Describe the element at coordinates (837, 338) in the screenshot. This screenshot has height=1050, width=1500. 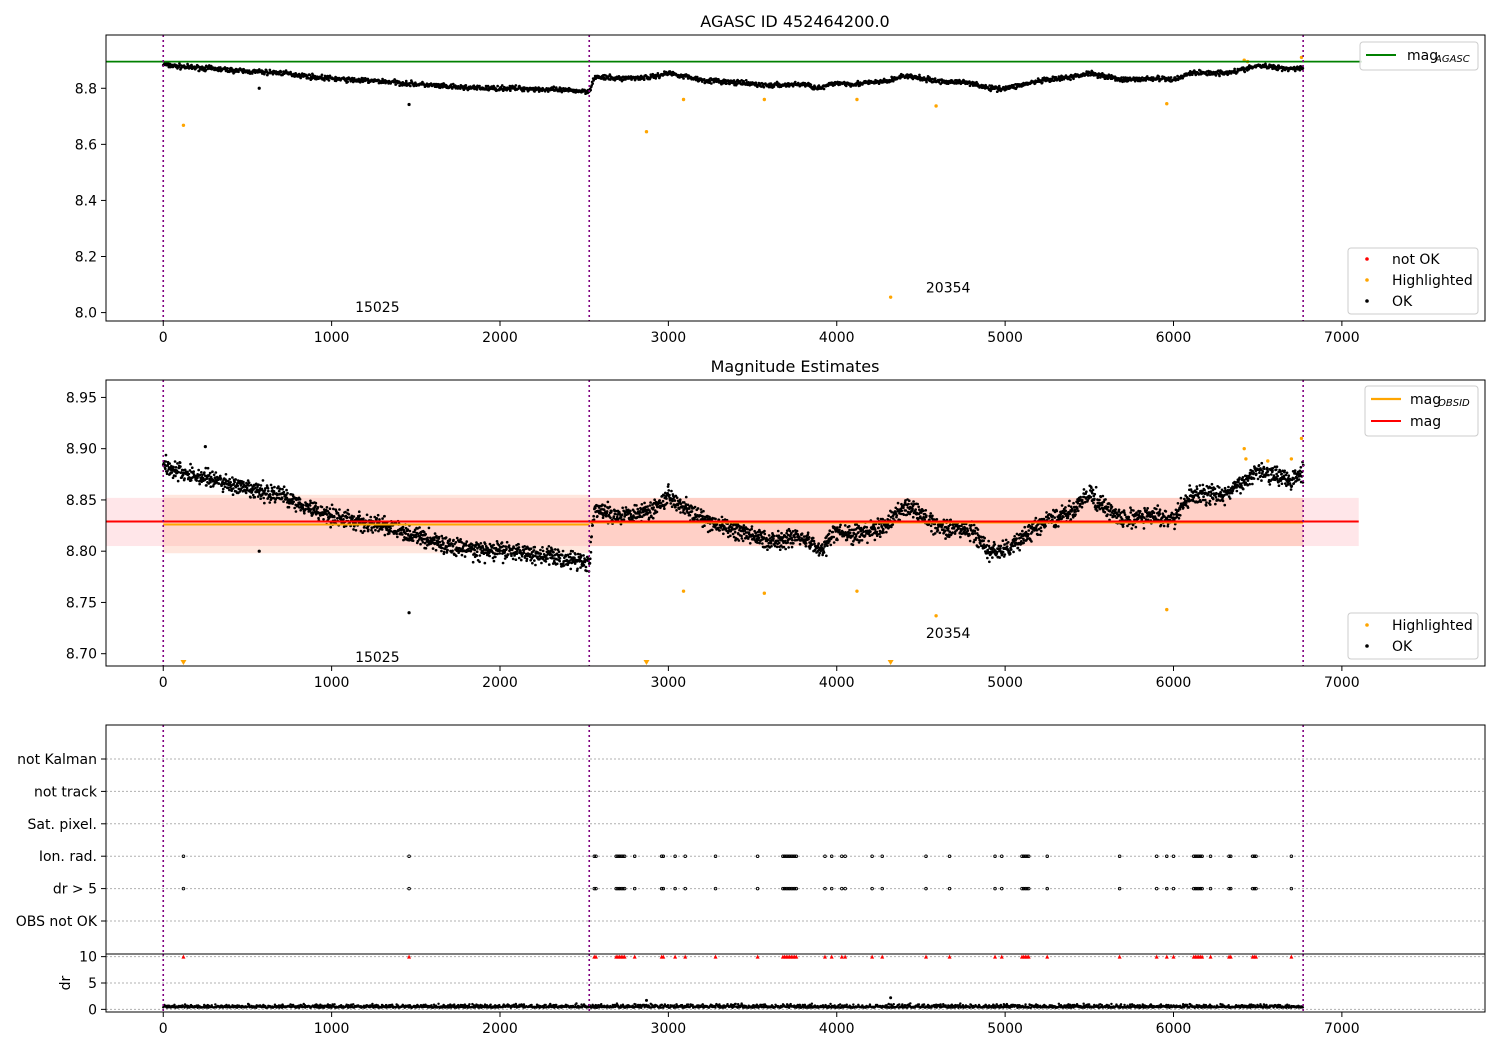
I see `p1-xtick-label: 4000` at that location.